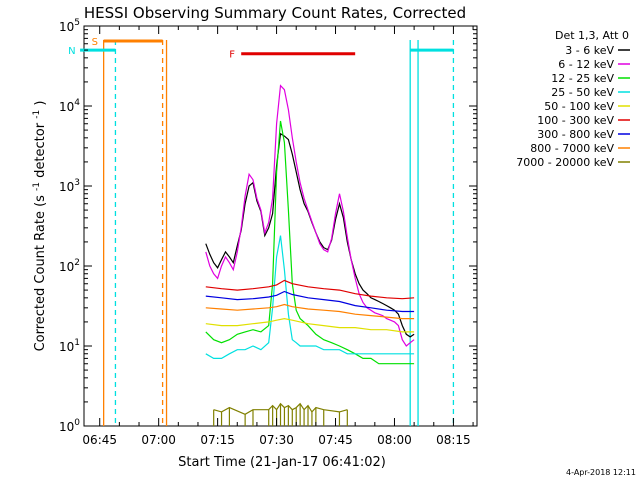 Image resolution: width=640 pixels, height=480 pixels. Describe the element at coordinates (158, 440) in the screenshot. I see `x-tick-label: 07:00` at that location.